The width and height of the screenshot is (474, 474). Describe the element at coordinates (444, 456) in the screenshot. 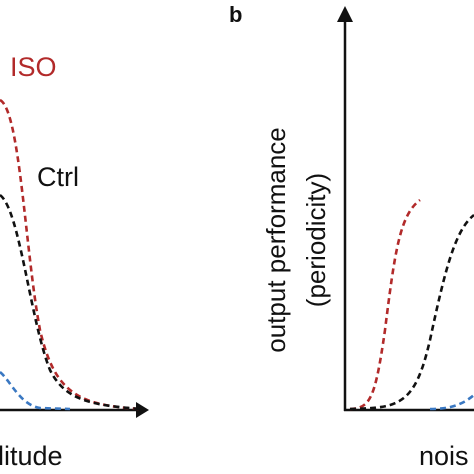

I see `x-axis-label: nois` at that location.